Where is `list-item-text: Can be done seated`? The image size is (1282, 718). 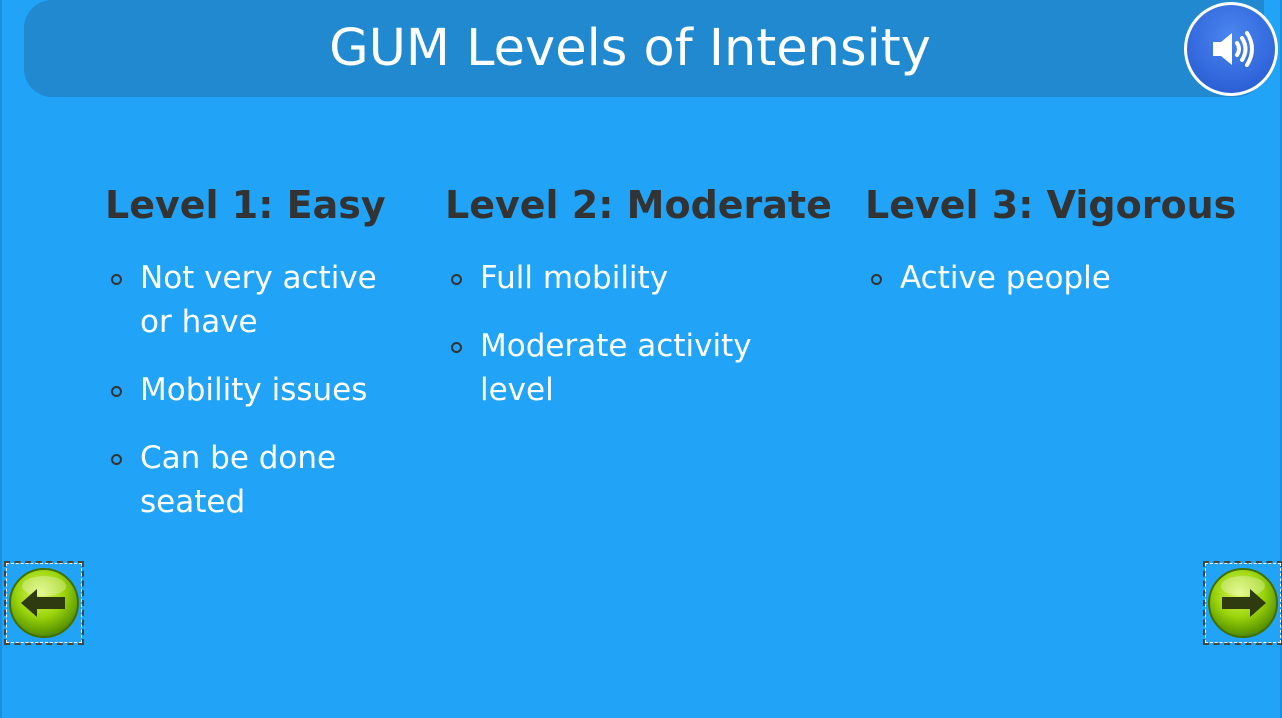 list-item-text: Can be done seated is located at coordinates (238, 480).